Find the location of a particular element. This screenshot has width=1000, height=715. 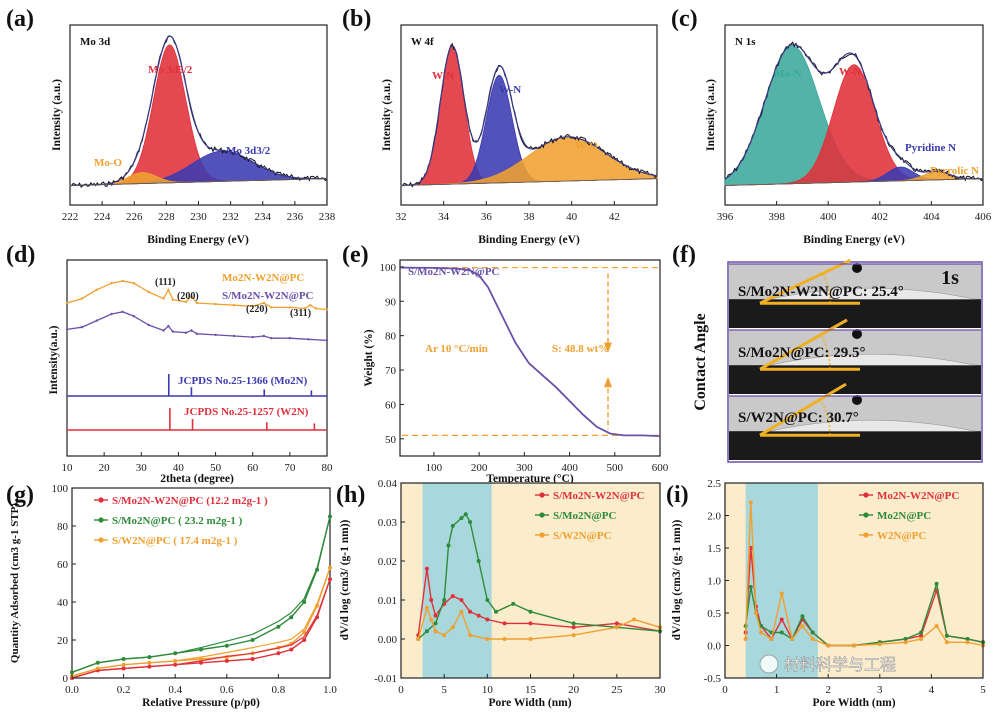

y-tick-label: 0.02 is located at coordinates (387, 562).